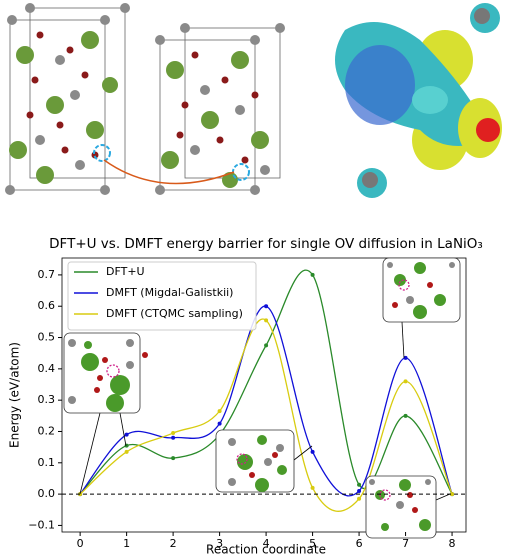 Image resolution: width=516 pixels, height=558 pixels. Describe the element at coordinates (47, 399) in the screenshot. I see `y-tick-label: 0.3` at that location.